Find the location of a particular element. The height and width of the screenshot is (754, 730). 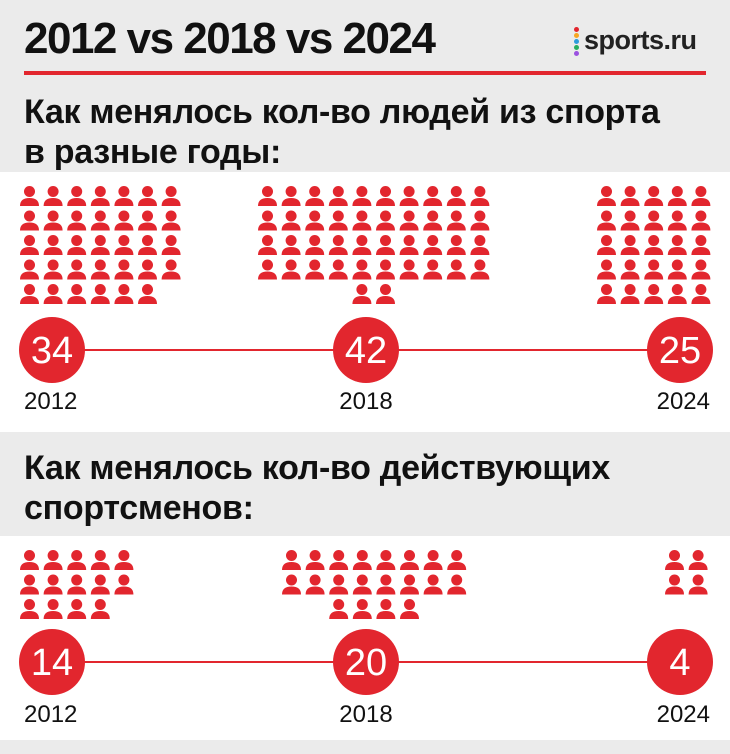

value-label: 34 is located at coordinates (52, 351).